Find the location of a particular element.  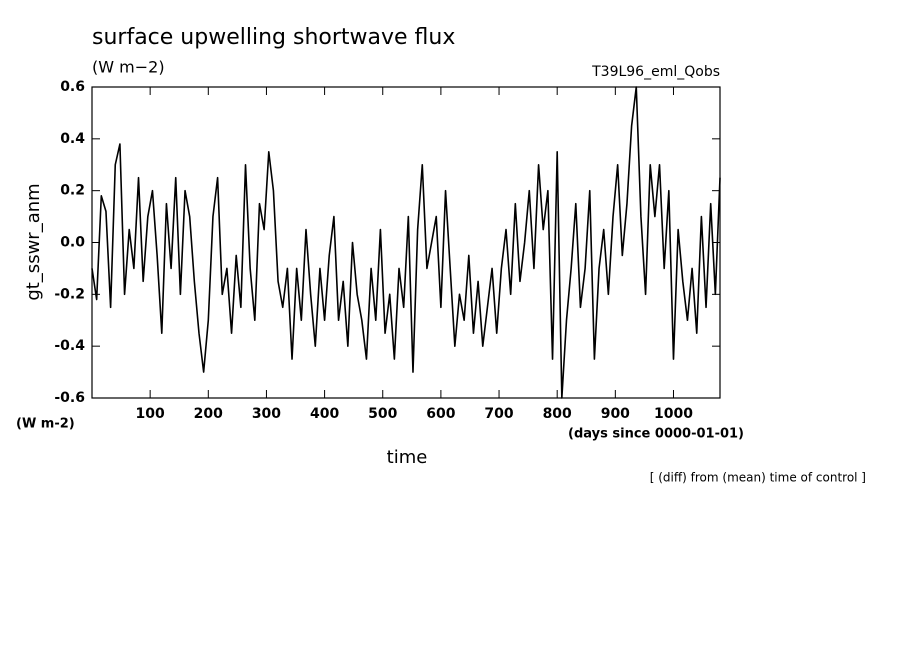

x-tick-label: 100 is located at coordinates (150, 414).